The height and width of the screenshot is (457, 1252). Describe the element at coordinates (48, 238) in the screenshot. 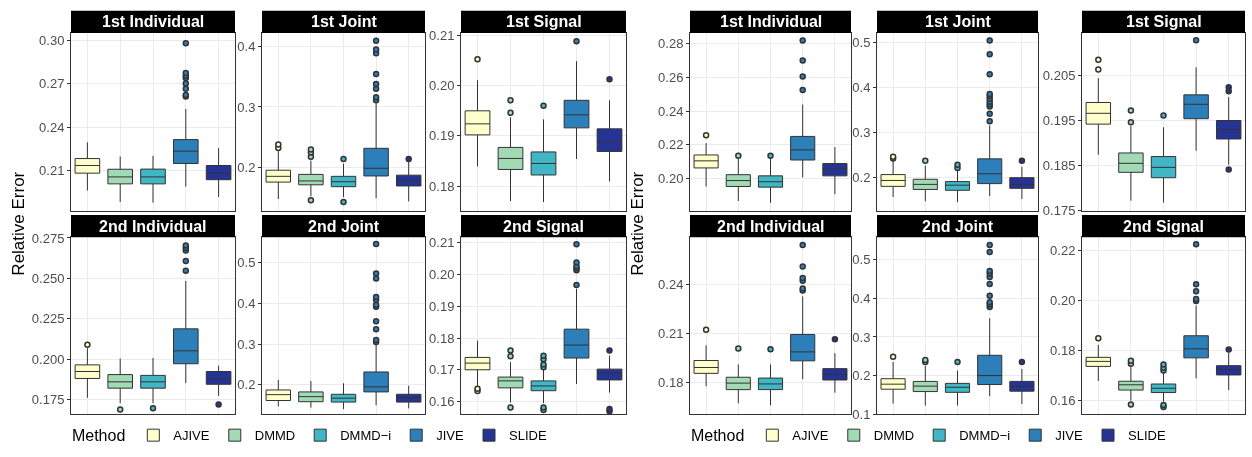

I see `y-tick-label: 0.275` at that location.